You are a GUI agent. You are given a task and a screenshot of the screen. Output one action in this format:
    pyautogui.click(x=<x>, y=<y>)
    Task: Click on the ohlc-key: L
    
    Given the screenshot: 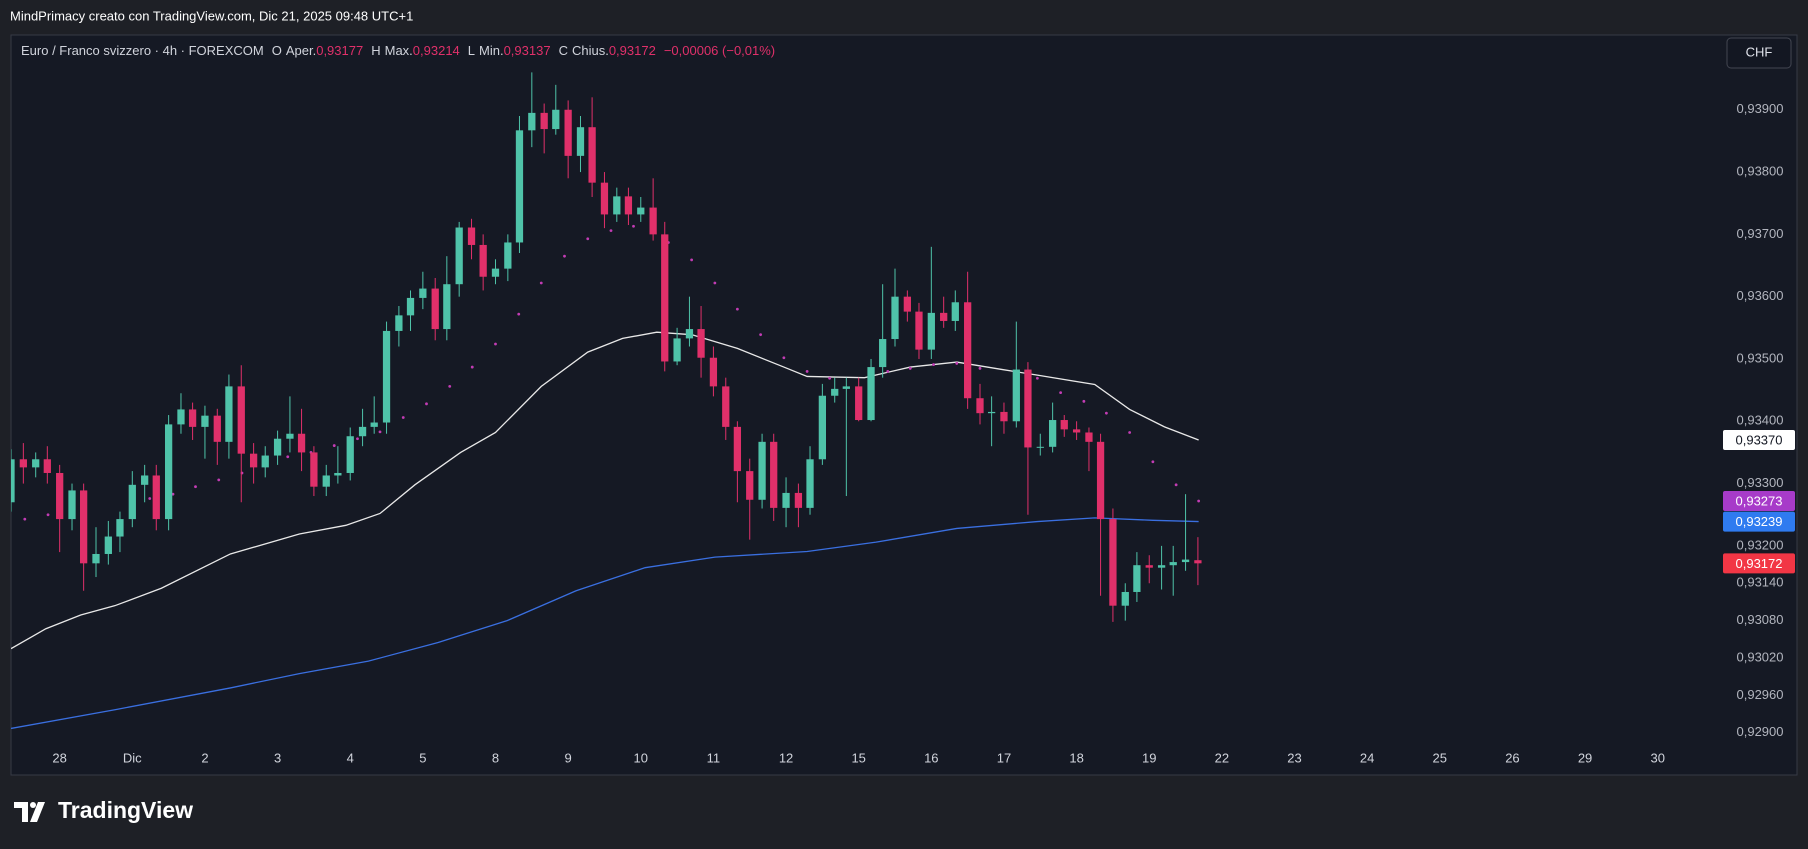 What is the action you would take?
    pyautogui.click(x=471, y=50)
    